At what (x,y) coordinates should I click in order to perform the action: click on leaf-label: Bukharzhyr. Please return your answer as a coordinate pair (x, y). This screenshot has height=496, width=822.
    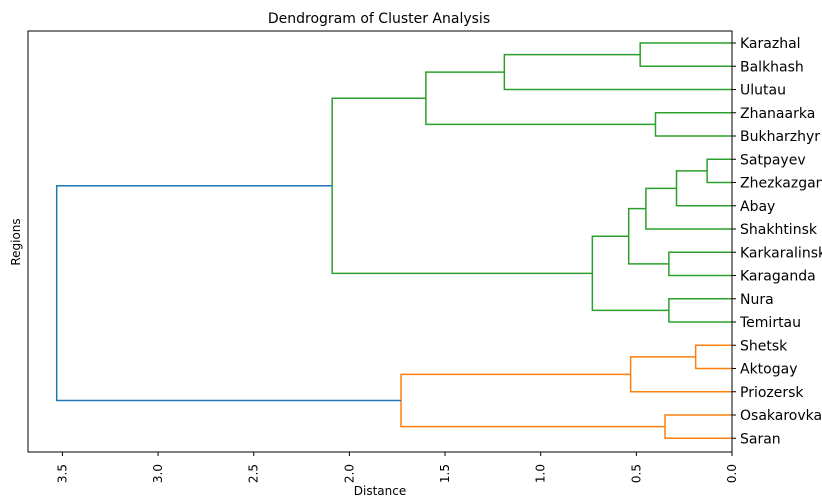
    Looking at the image, I should click on (780, 137).